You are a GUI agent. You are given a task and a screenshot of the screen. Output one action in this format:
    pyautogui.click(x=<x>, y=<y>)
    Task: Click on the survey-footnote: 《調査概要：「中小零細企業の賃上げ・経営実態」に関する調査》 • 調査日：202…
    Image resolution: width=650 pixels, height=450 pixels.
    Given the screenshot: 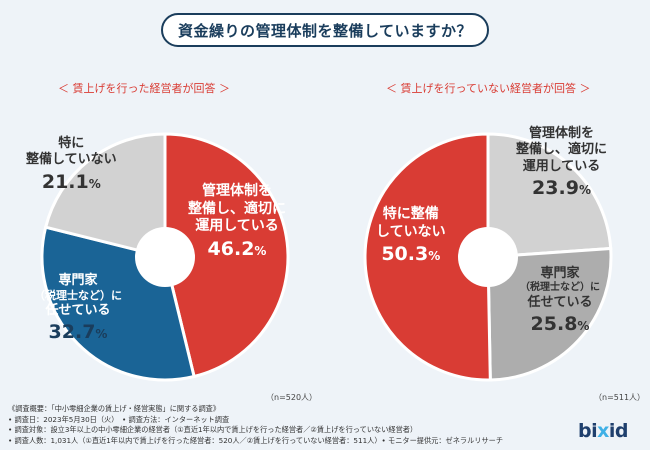 What is the action you would take?
    pyautogui.click(x=278, y=425)
    